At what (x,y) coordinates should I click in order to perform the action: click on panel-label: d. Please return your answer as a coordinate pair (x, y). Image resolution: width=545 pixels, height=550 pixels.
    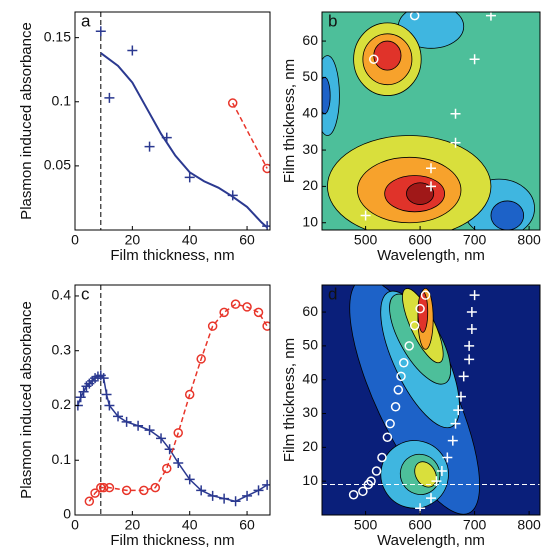
    Looking at the image, I should click on (332, 293).